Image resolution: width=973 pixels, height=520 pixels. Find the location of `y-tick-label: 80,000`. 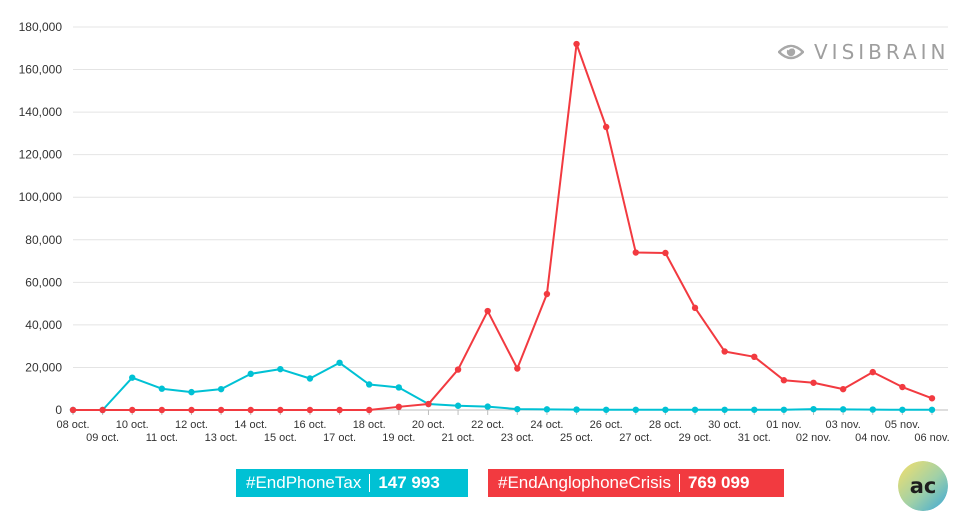

y-tick-label: 80,000 is located at coordinates (43, 240).